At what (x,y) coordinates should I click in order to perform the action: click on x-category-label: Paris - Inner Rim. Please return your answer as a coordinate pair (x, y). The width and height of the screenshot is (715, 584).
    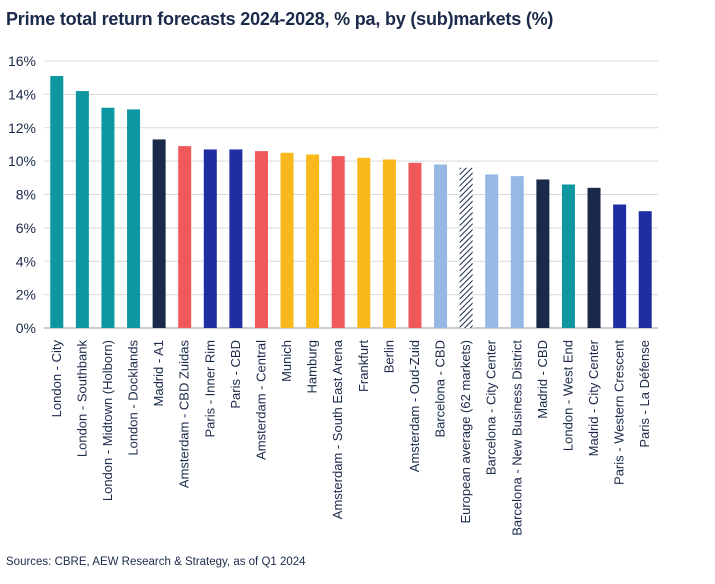
    Looking at the image, I should click on (209, 389).